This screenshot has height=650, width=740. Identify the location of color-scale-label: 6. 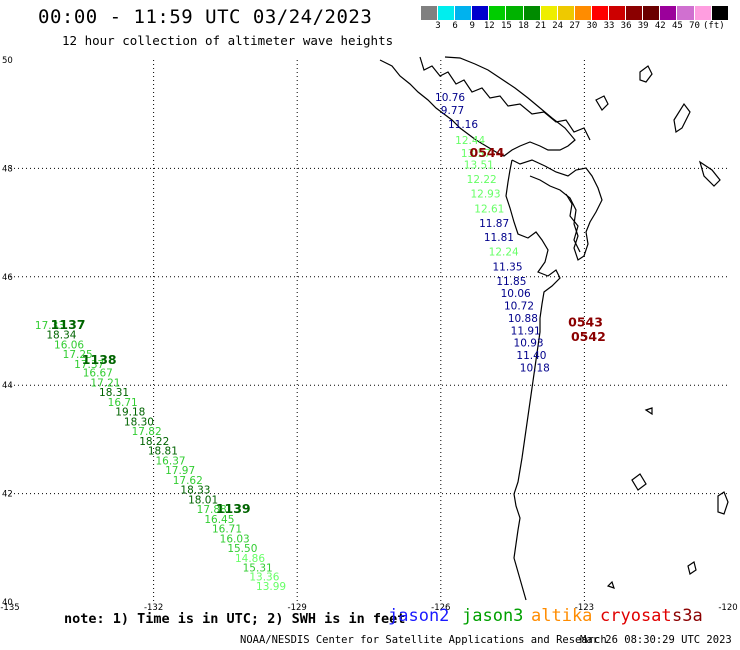
(455, 26).